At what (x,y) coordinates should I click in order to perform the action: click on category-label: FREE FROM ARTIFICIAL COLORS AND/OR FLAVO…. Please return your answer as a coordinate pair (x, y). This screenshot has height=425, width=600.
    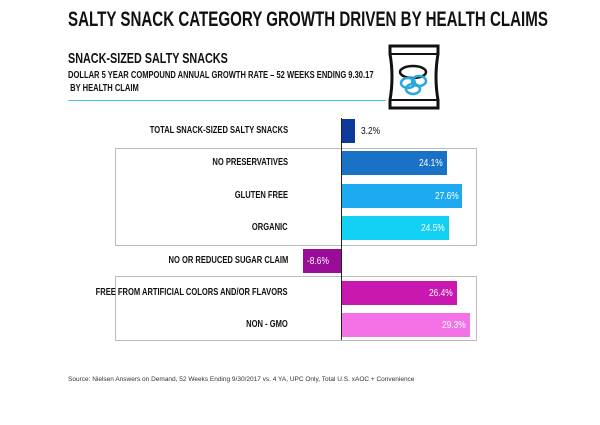
    Looking at the image, I should click on (192, 292).